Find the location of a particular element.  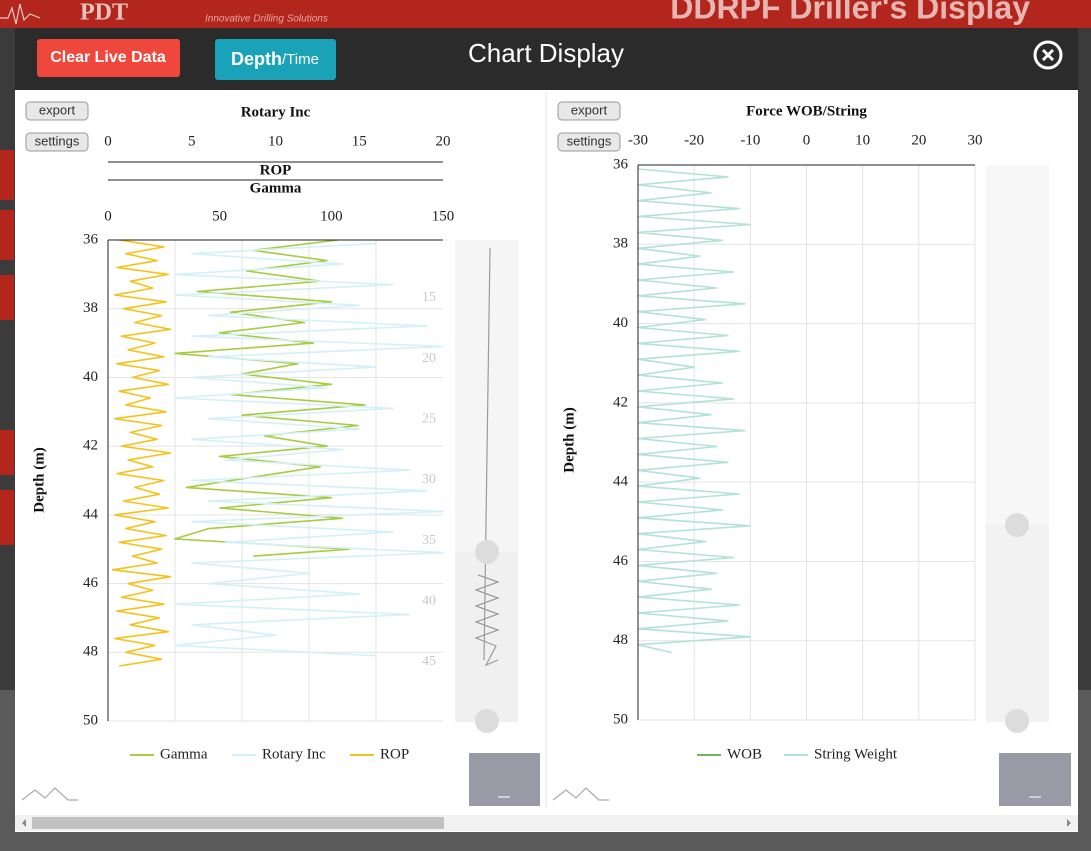

axis-title: ROP is located at coordinates (276, 170).